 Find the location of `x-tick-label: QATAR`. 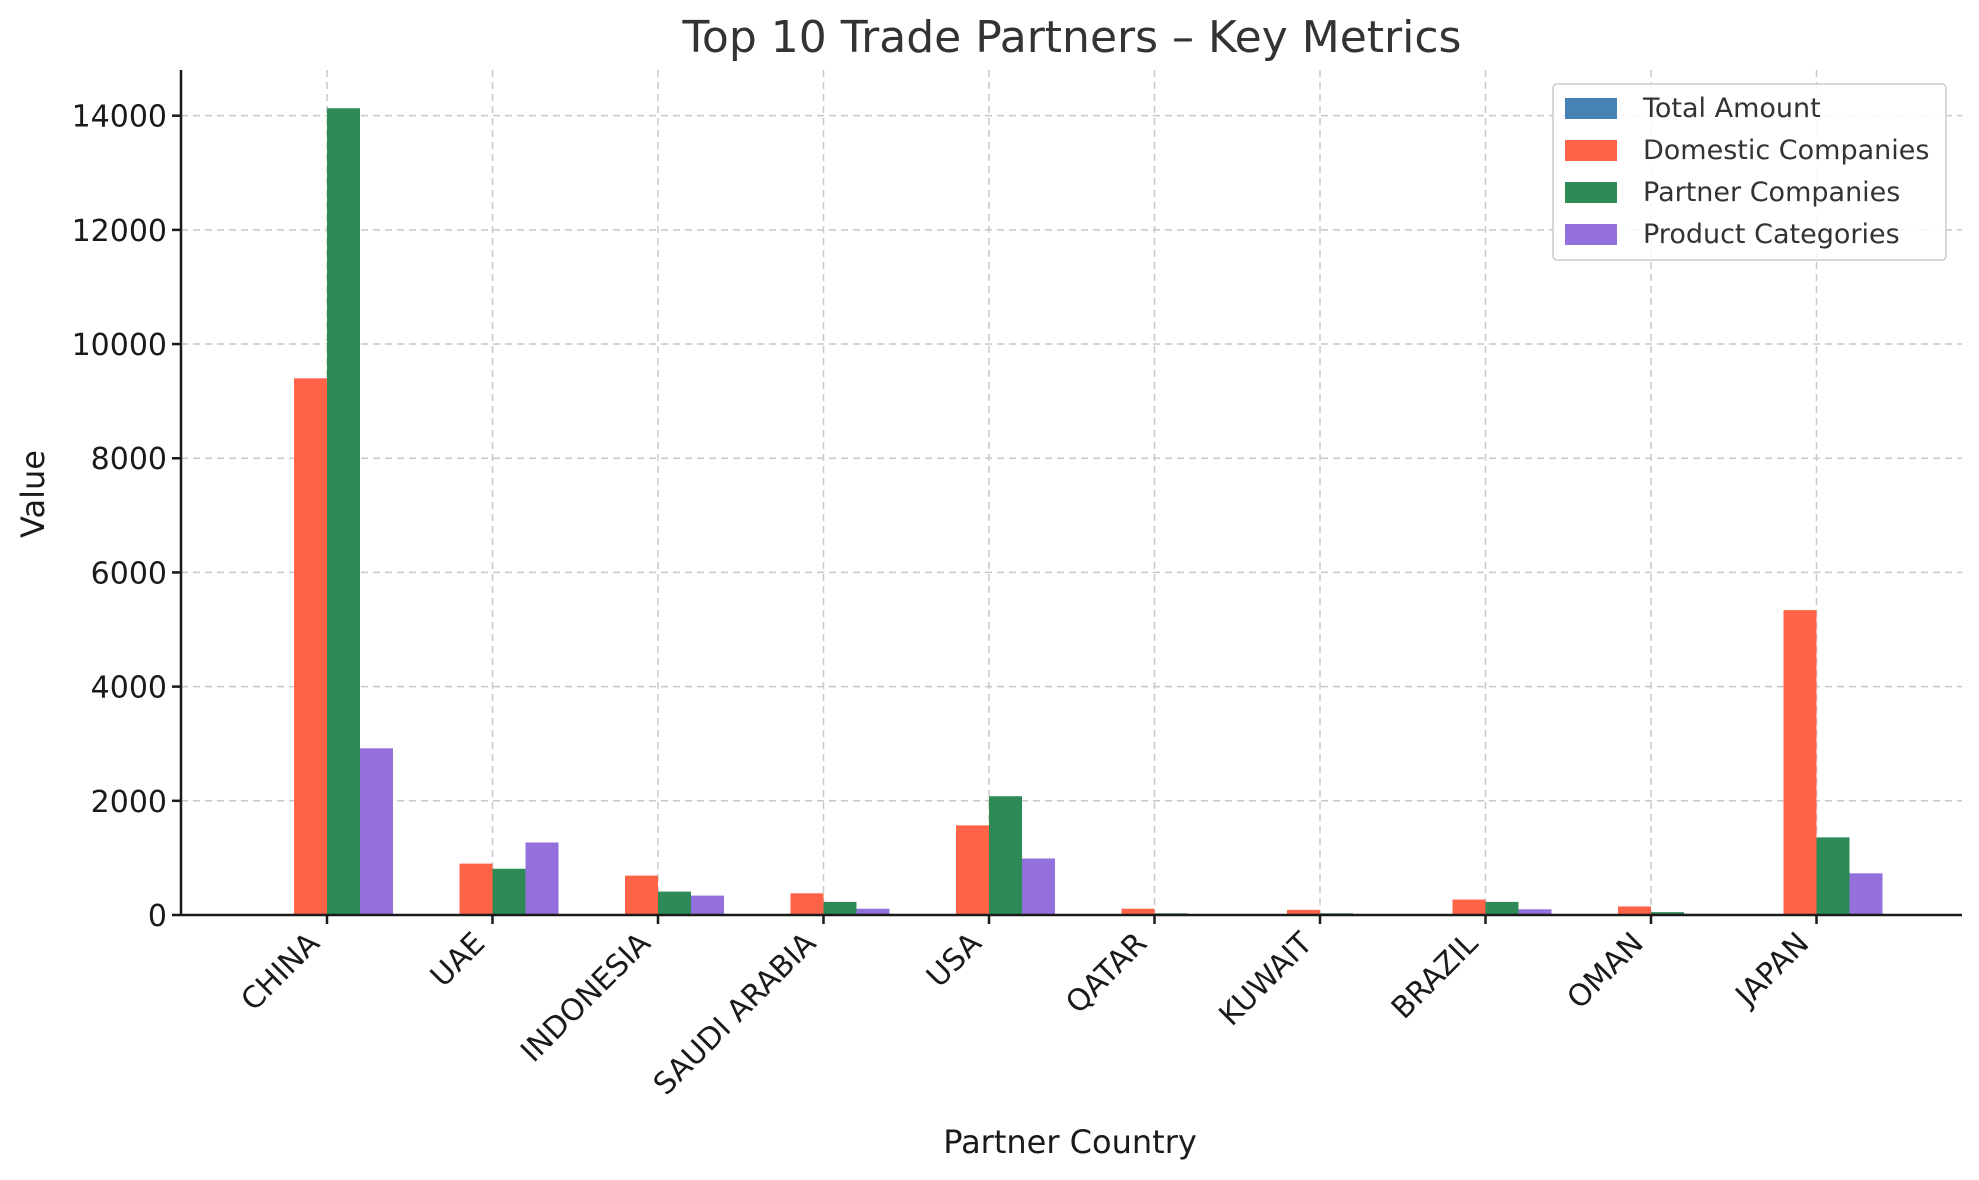

x-tick-label: QATAR is located at coordinates (1106, 973).